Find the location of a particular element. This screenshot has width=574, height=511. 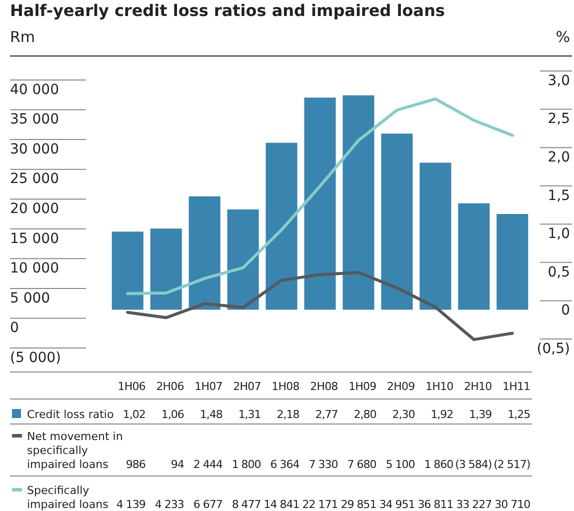

x-tick-label: 1H11 is located at coordinates (516, 386).